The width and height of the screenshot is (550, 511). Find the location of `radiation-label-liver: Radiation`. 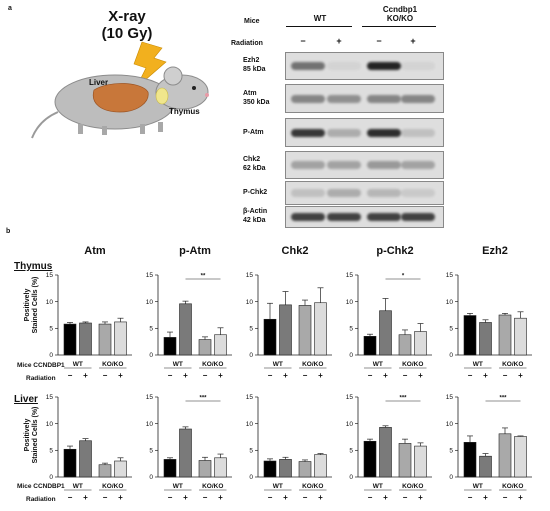

radiation-label-liver: Radiation is located at coordinates (41, 499).